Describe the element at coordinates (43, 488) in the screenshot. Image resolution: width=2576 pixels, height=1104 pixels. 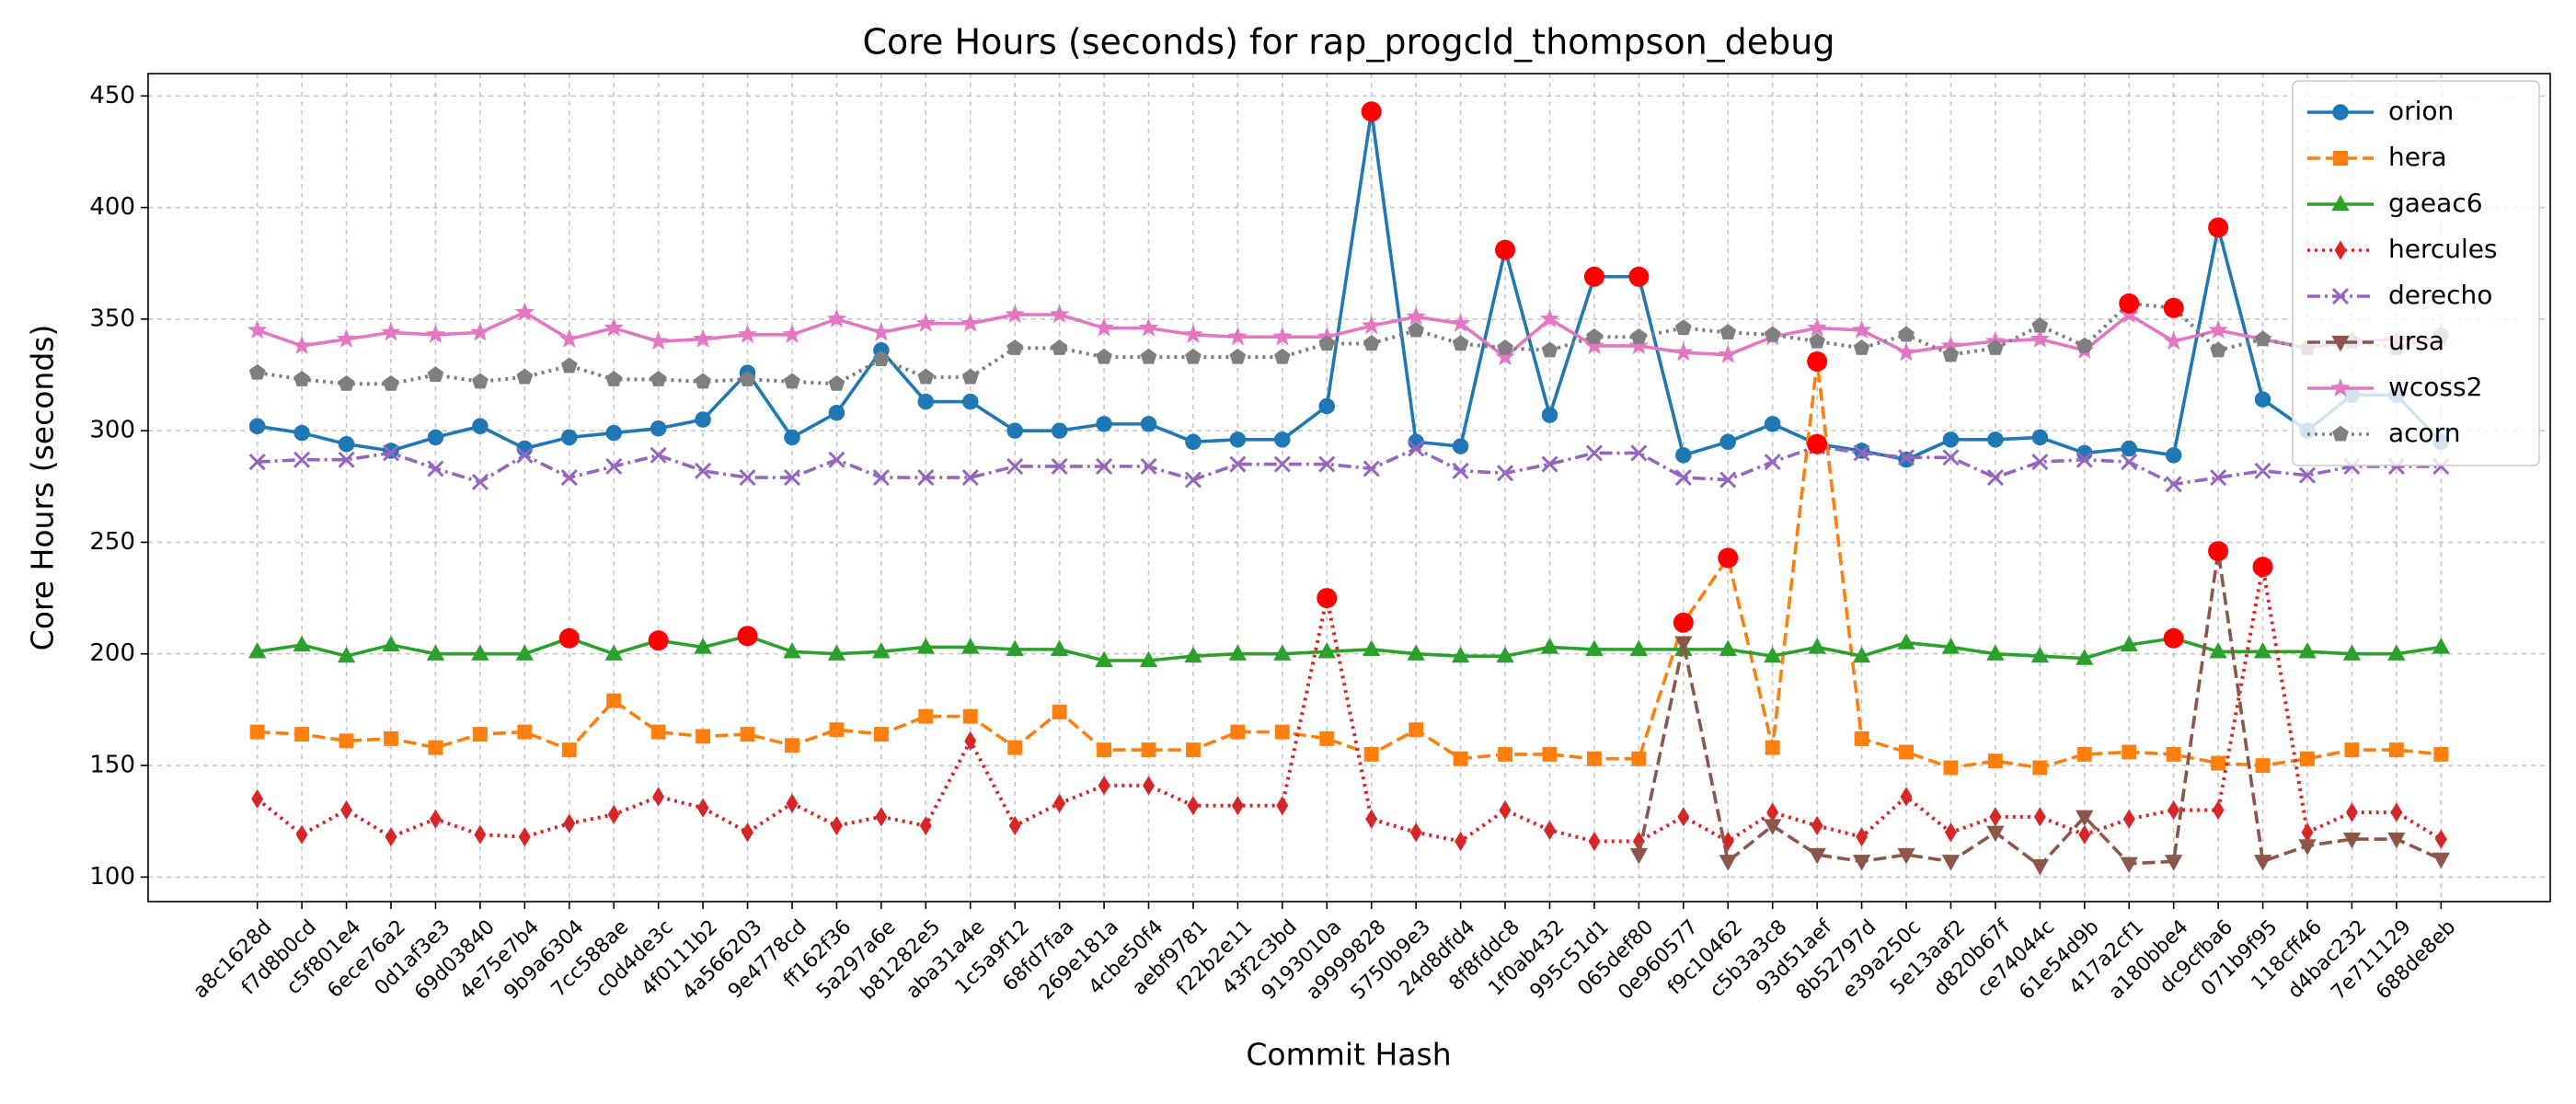
I see `y-axis-label: Core Hours (seconds)` at that location.